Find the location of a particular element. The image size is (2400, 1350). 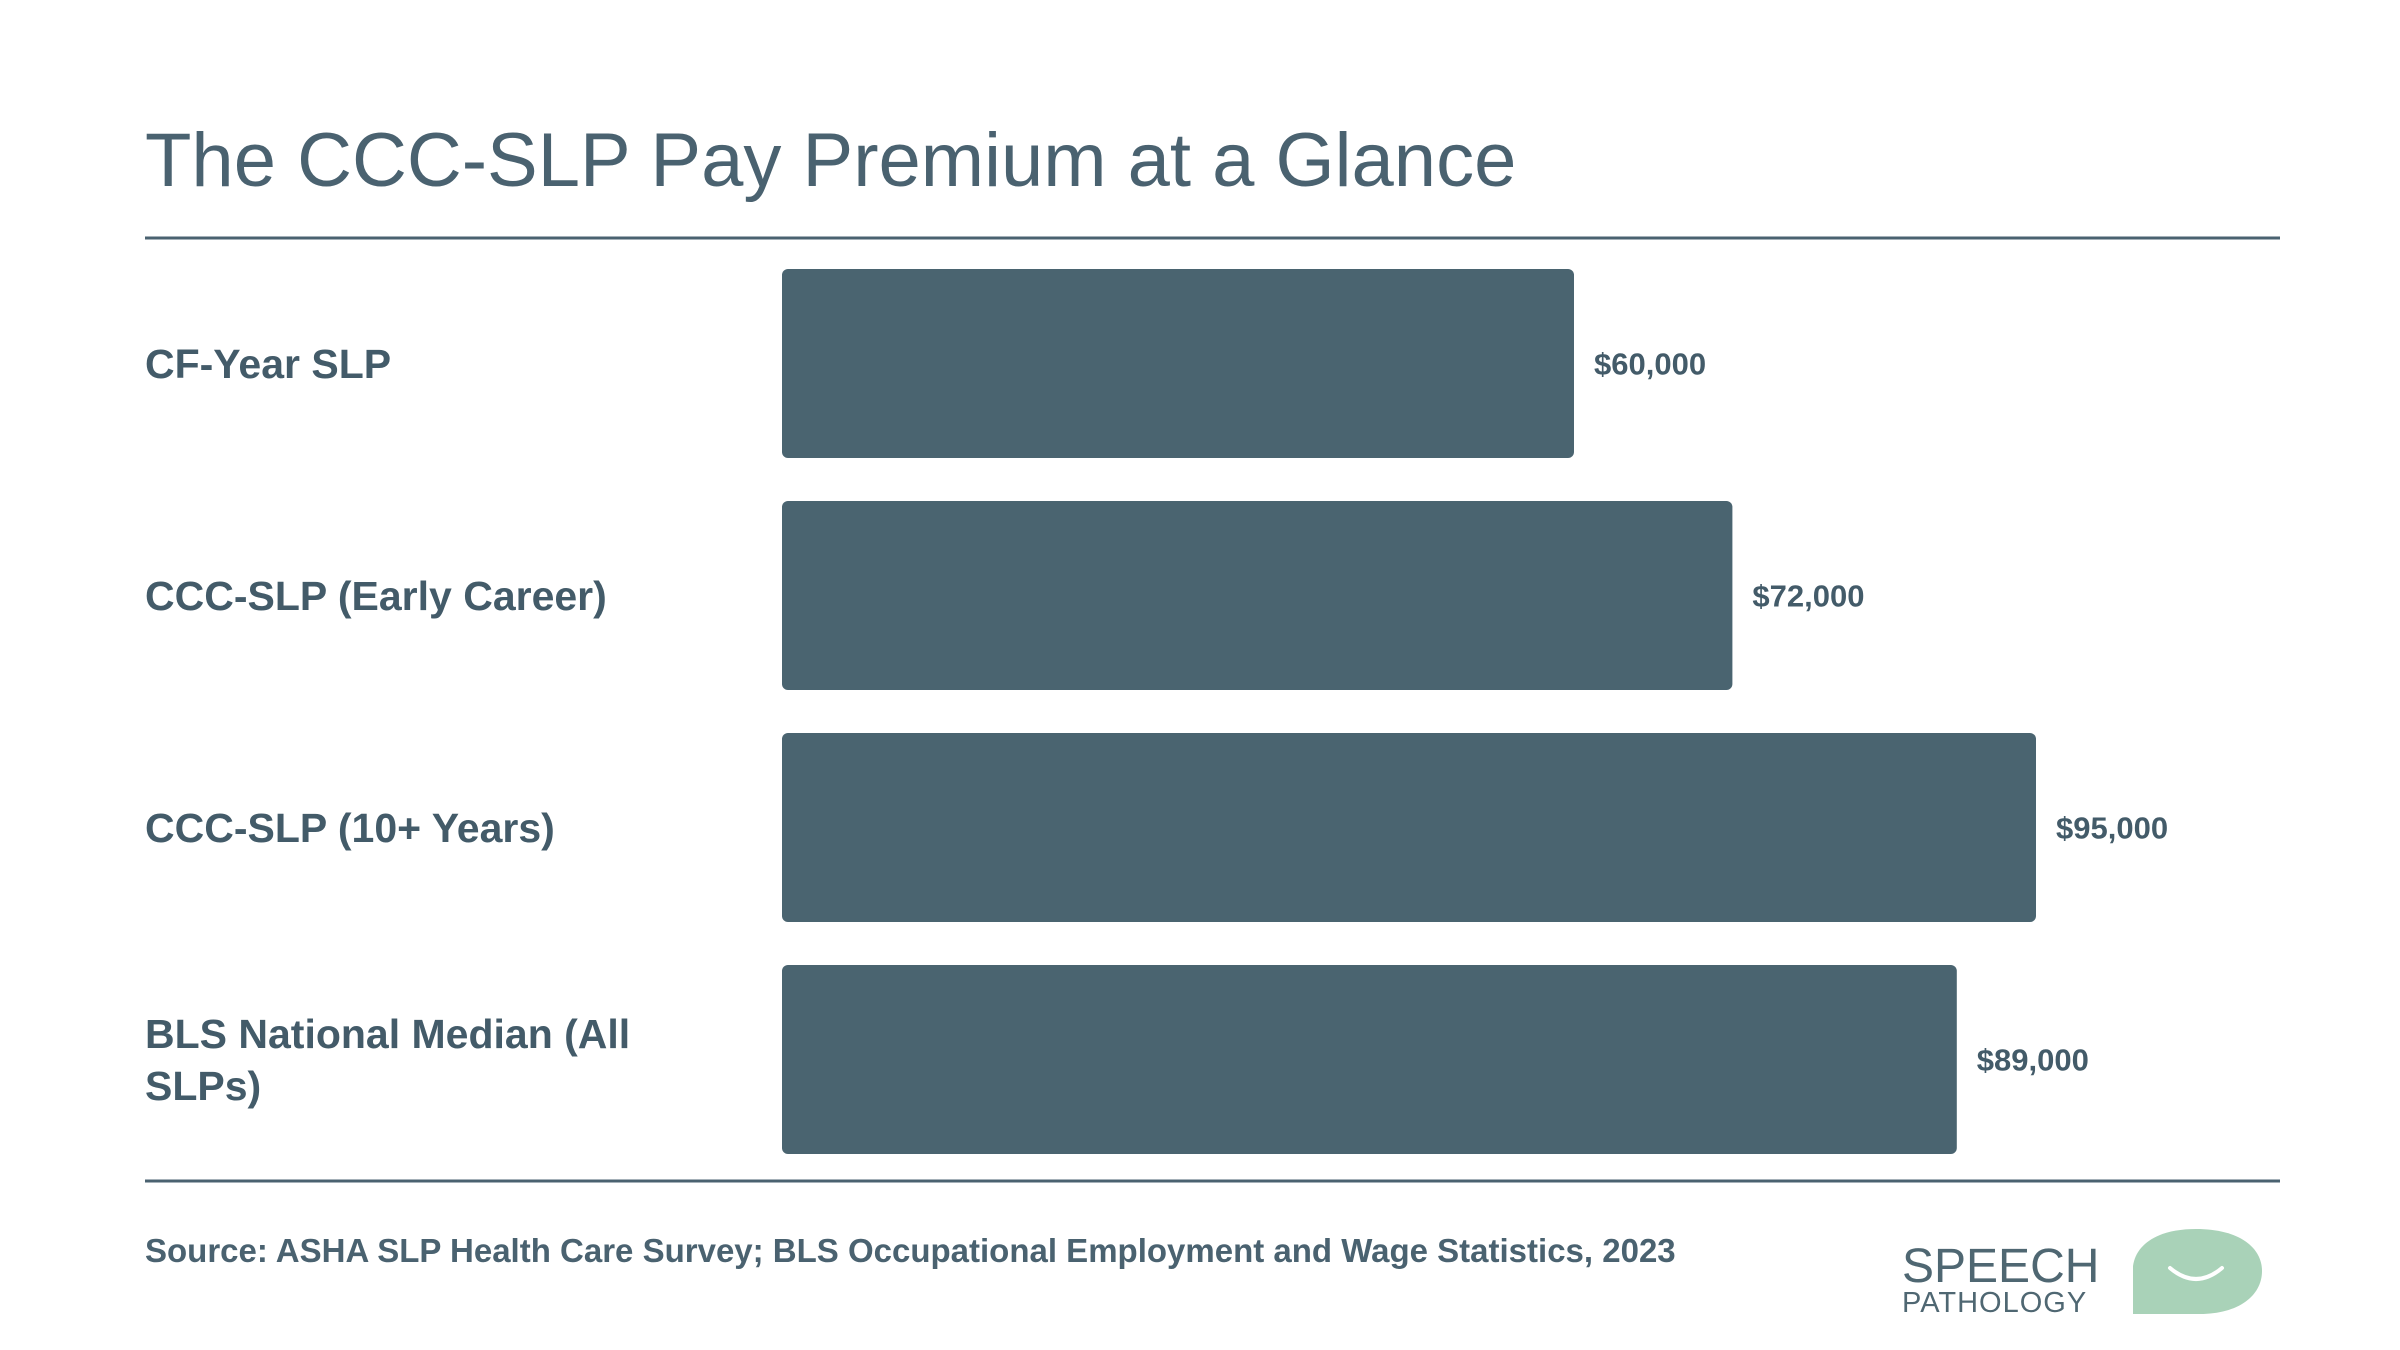

value-label: $60,000 is located at coordinates (1650, 364).